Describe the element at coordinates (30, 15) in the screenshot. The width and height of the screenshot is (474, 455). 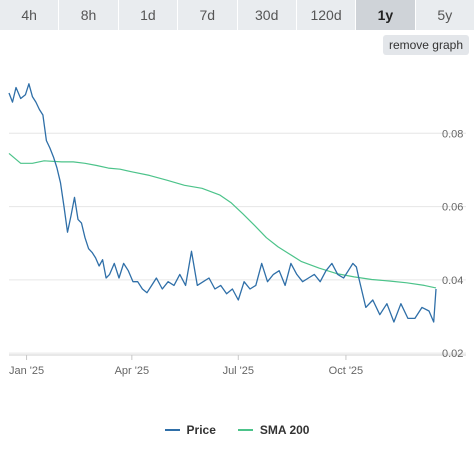
I see `tab-4h: 4h` at that location.